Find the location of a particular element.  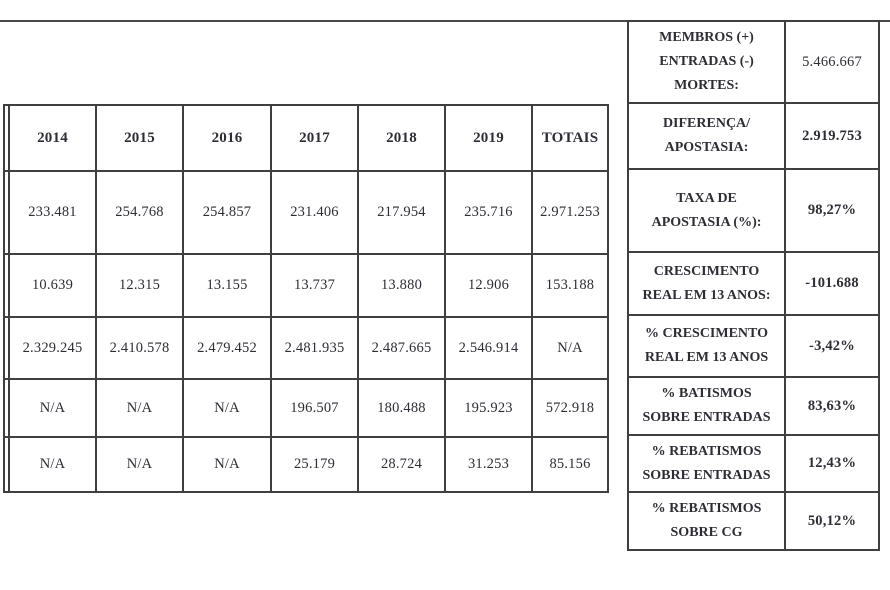

data-cell: 235.716 is located at coordinates (489, 213).